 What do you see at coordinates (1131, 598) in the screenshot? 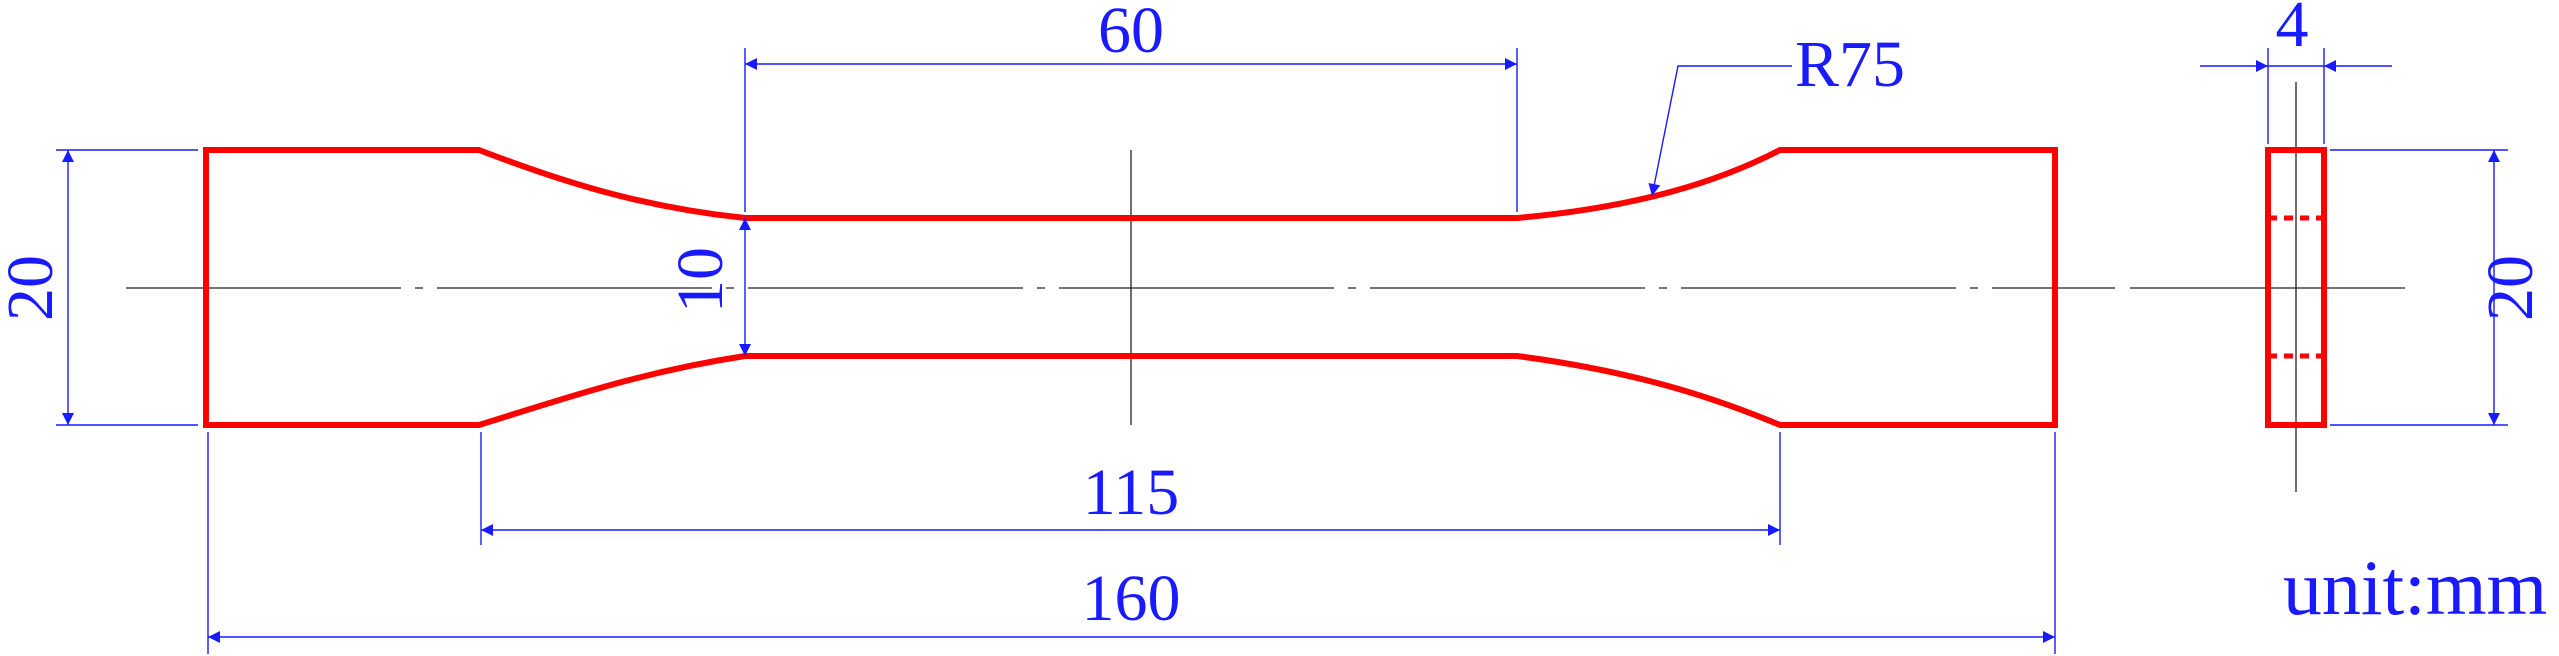
I see `dim-text-160: 160` at bounding box center [1131, 598].